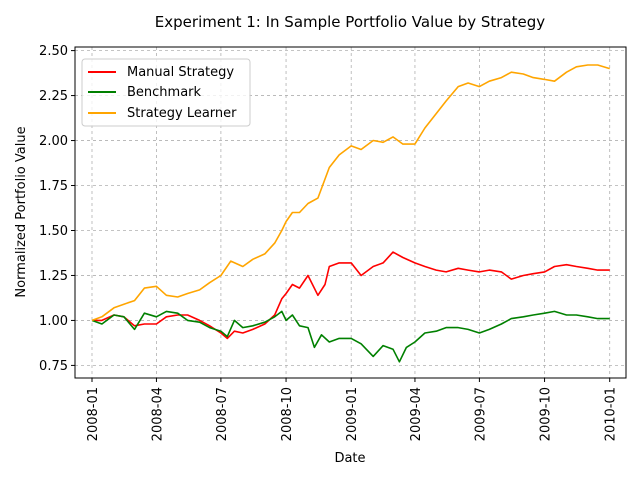  I want to click on y-tick-label: 0.75, so click(53, 366).